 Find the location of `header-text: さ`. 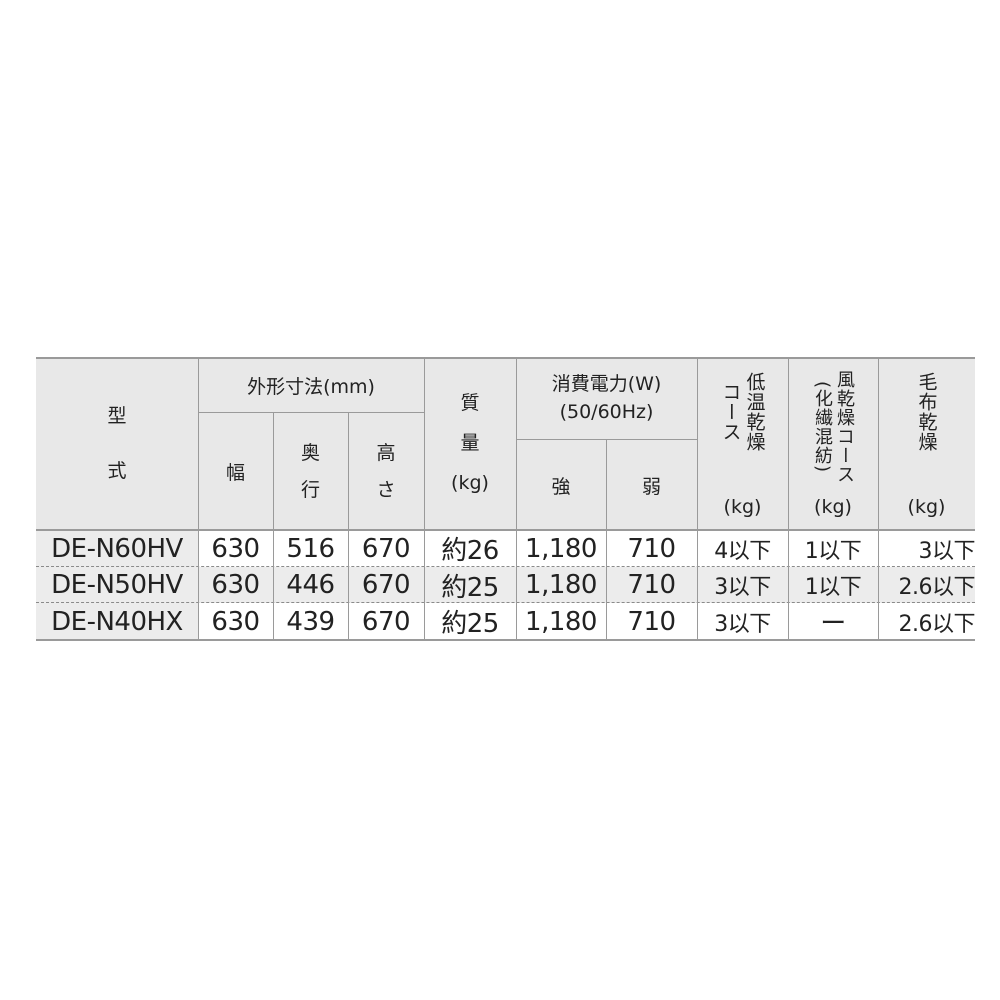

header-text: さ is located at coordinates (386, 489).